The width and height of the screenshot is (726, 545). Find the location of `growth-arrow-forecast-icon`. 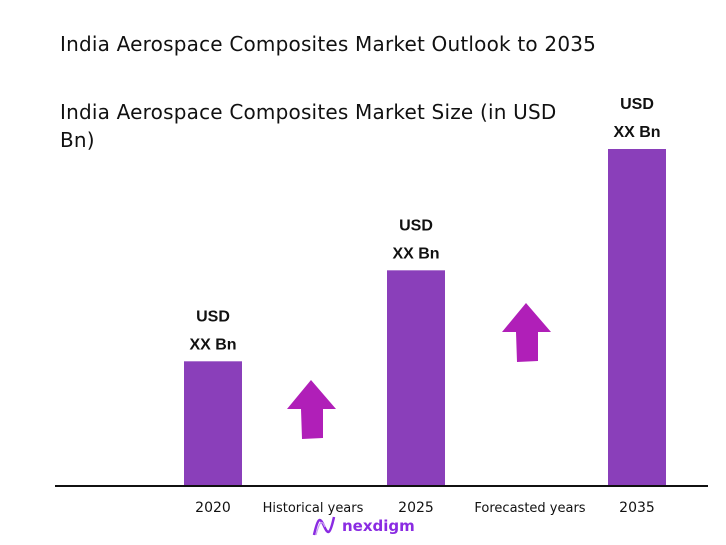

growth-arrow-forecast-icon is located at coordinates (526, 332).